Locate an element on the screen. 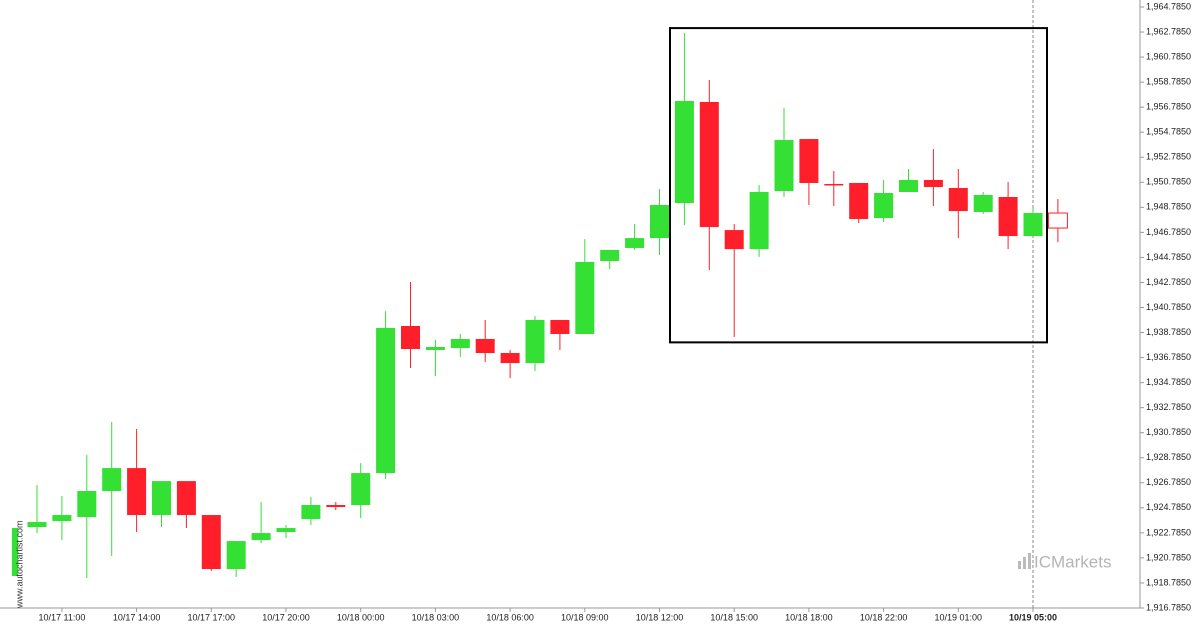  y-tick-label: 1,916.7850 is located at coordinates (1168, 607).